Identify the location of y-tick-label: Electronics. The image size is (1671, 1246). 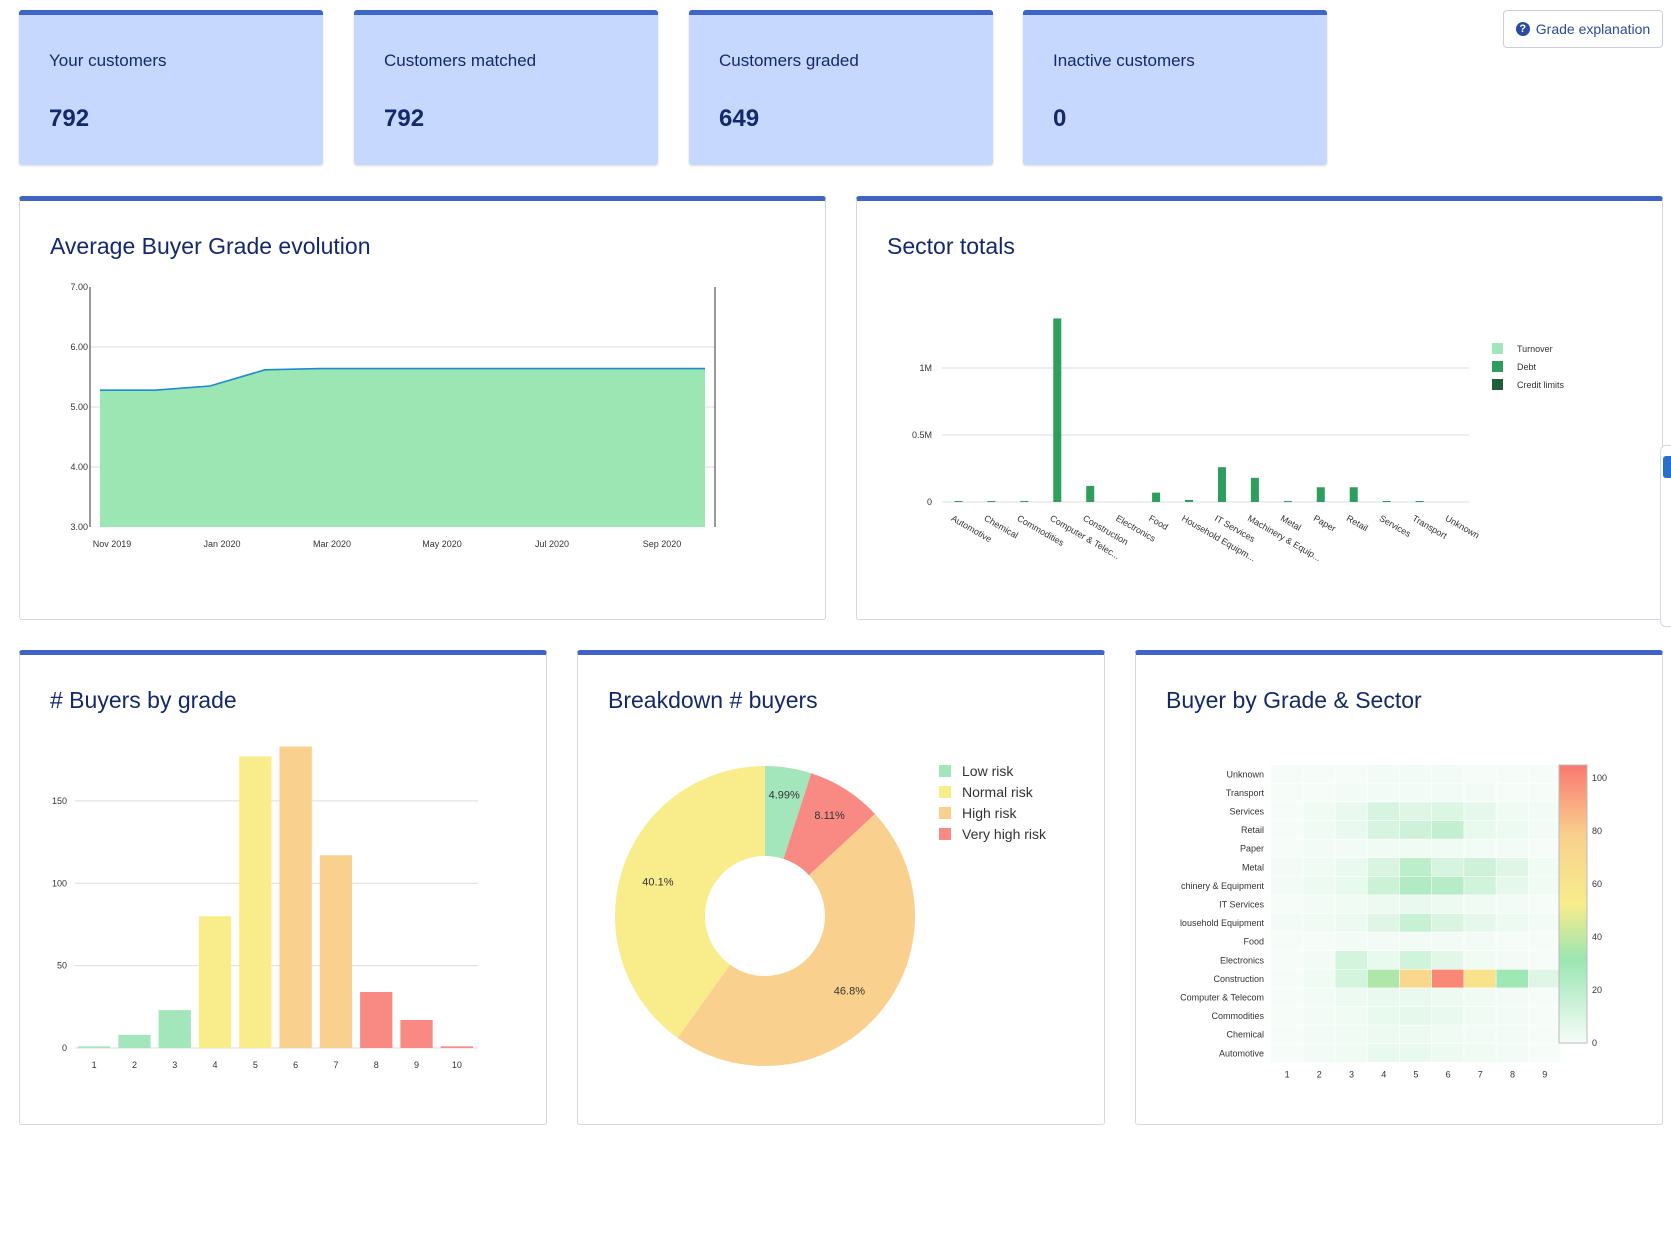
(1242, 960).